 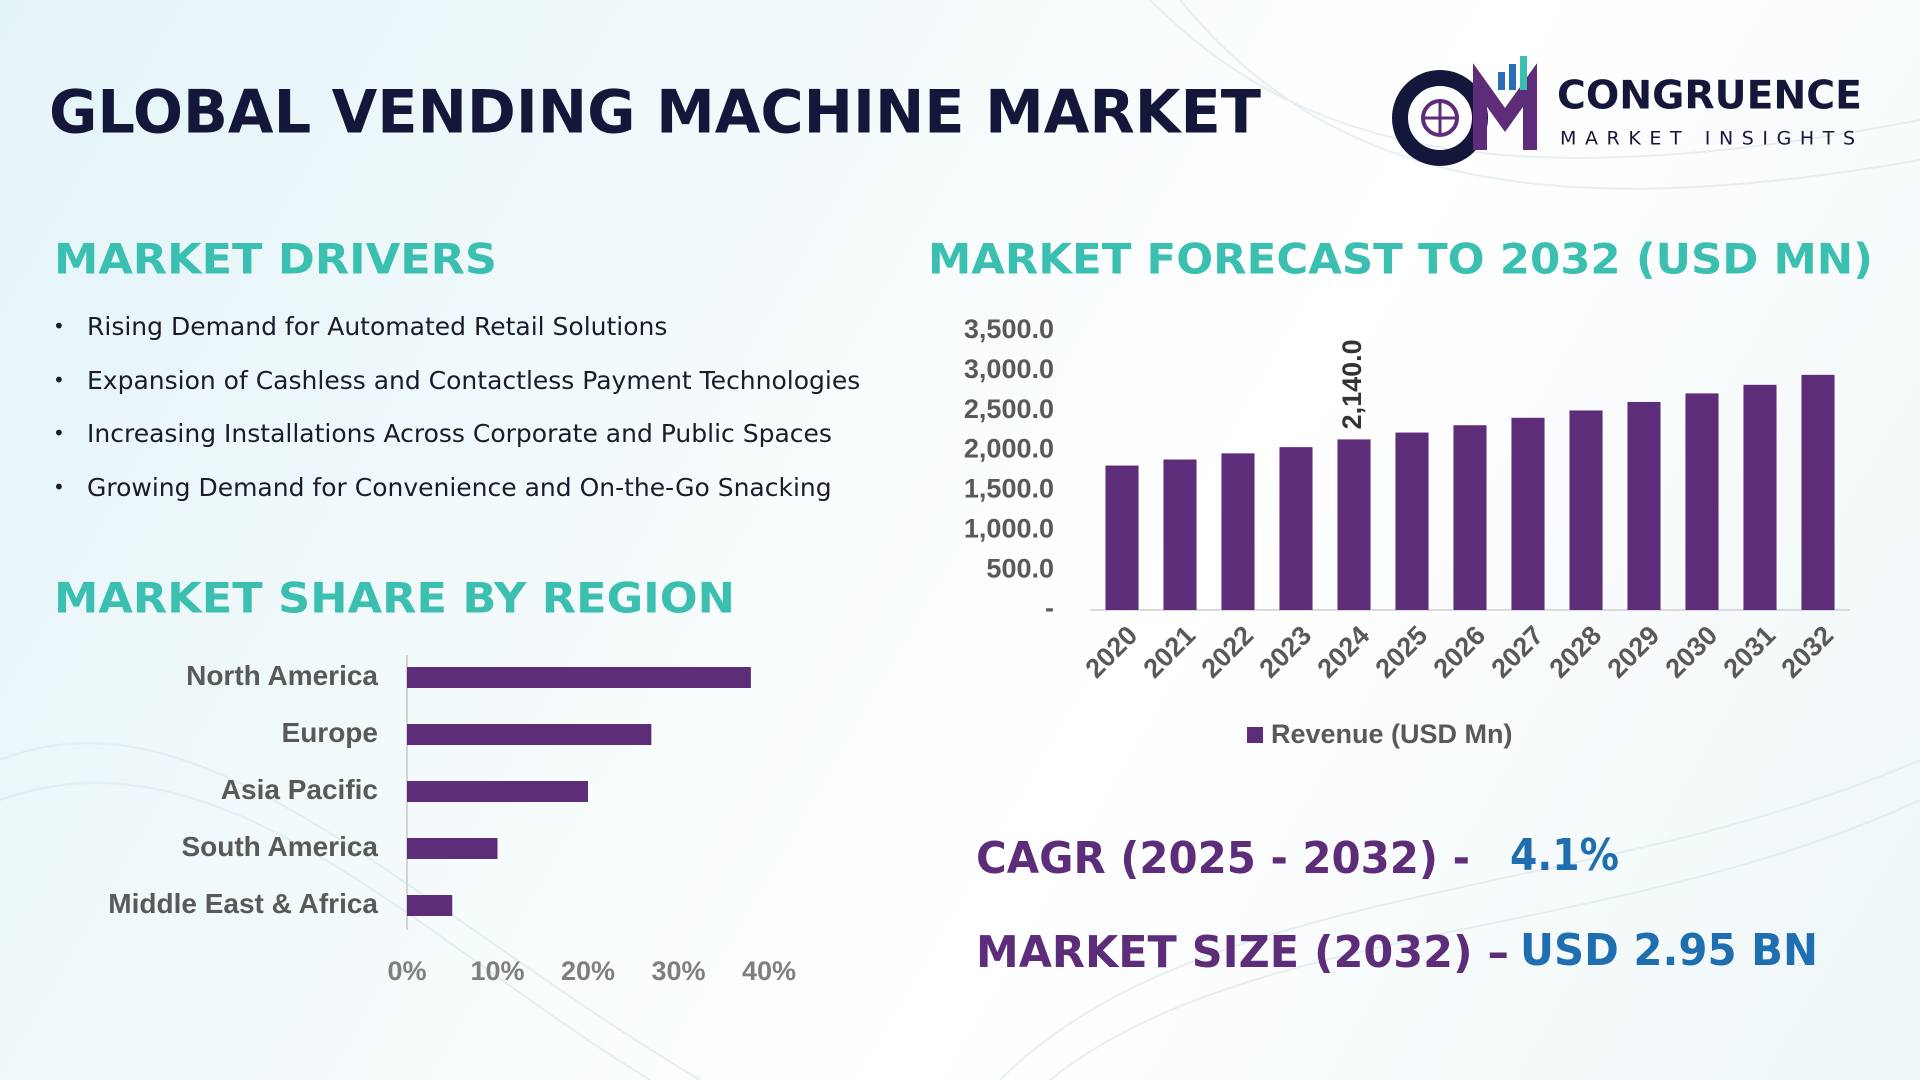 What do you see at coordinates (1009, 449) in the screenshot?
I see `y-tick-label: 2,000.0` at bounding box center [1009, 449].